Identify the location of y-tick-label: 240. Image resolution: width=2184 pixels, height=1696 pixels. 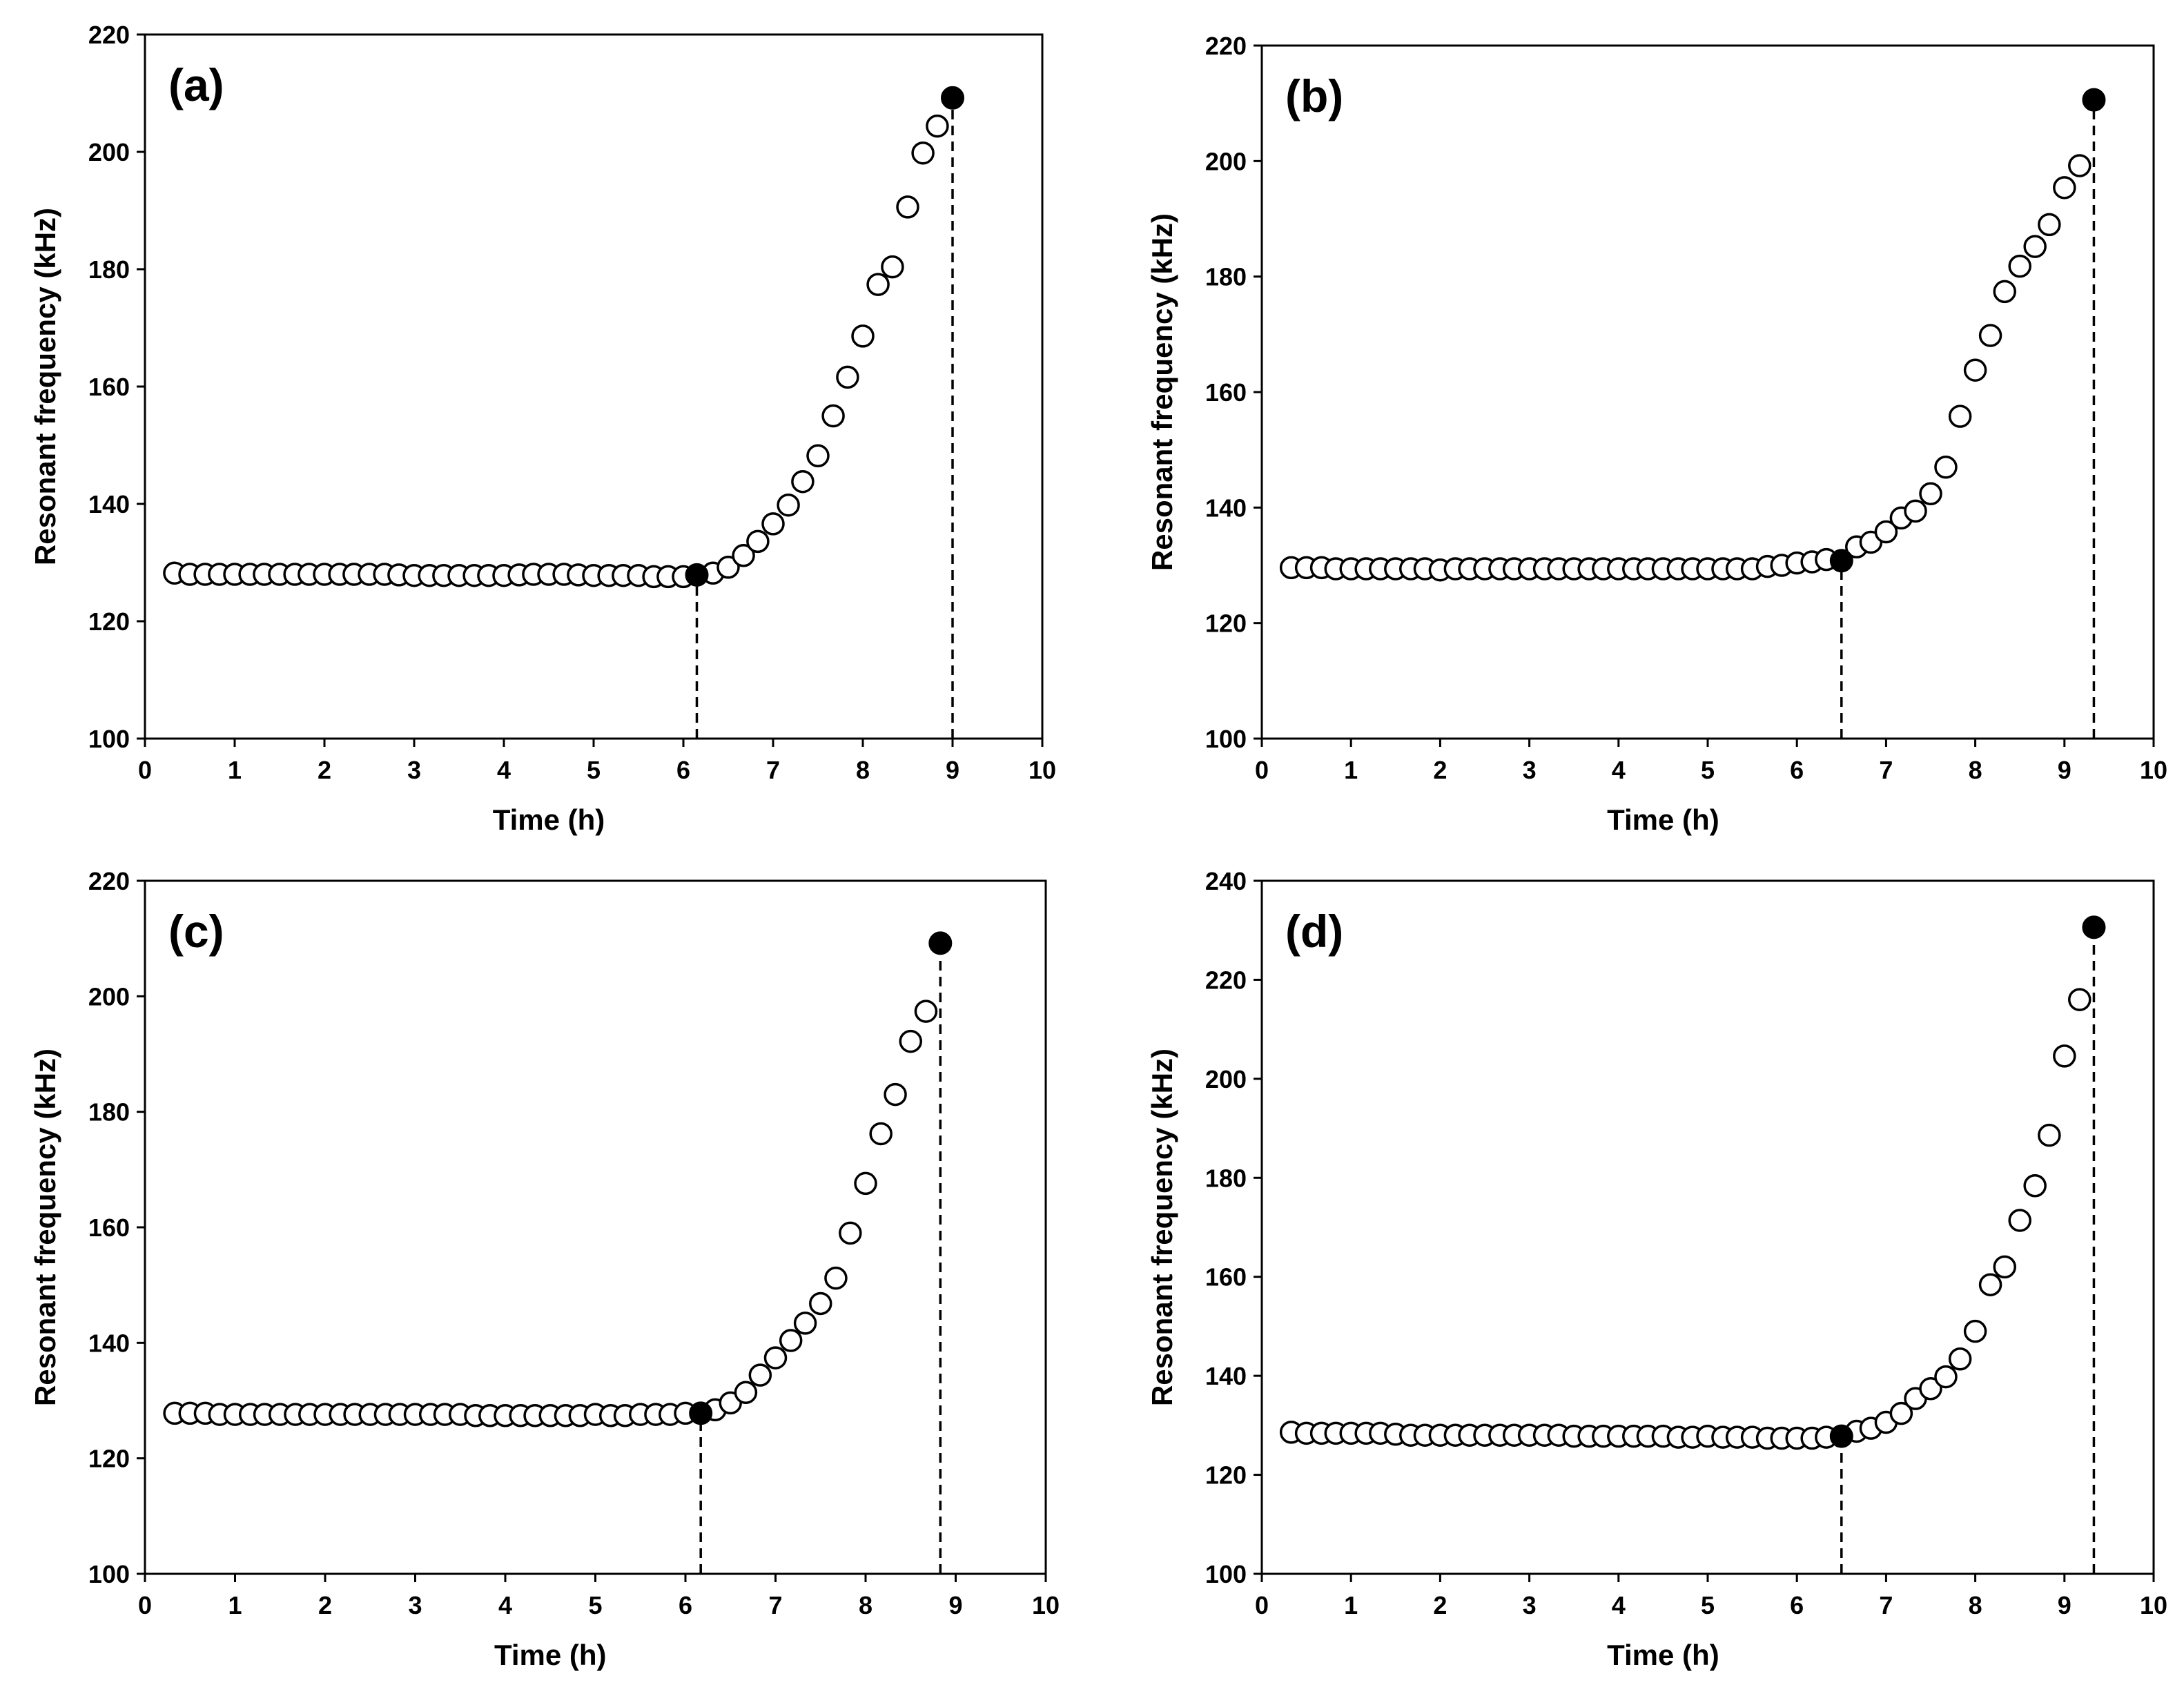
(1226, 881).